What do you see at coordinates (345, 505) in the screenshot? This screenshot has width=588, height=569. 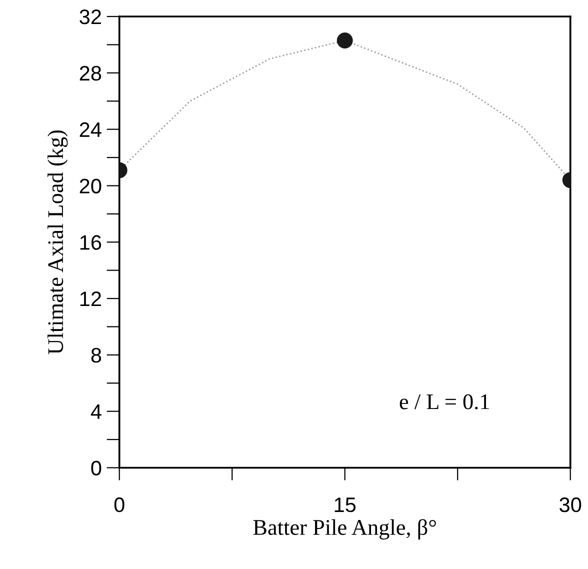 I see `x-tick-label: 15` at bounding box center [345, 505].